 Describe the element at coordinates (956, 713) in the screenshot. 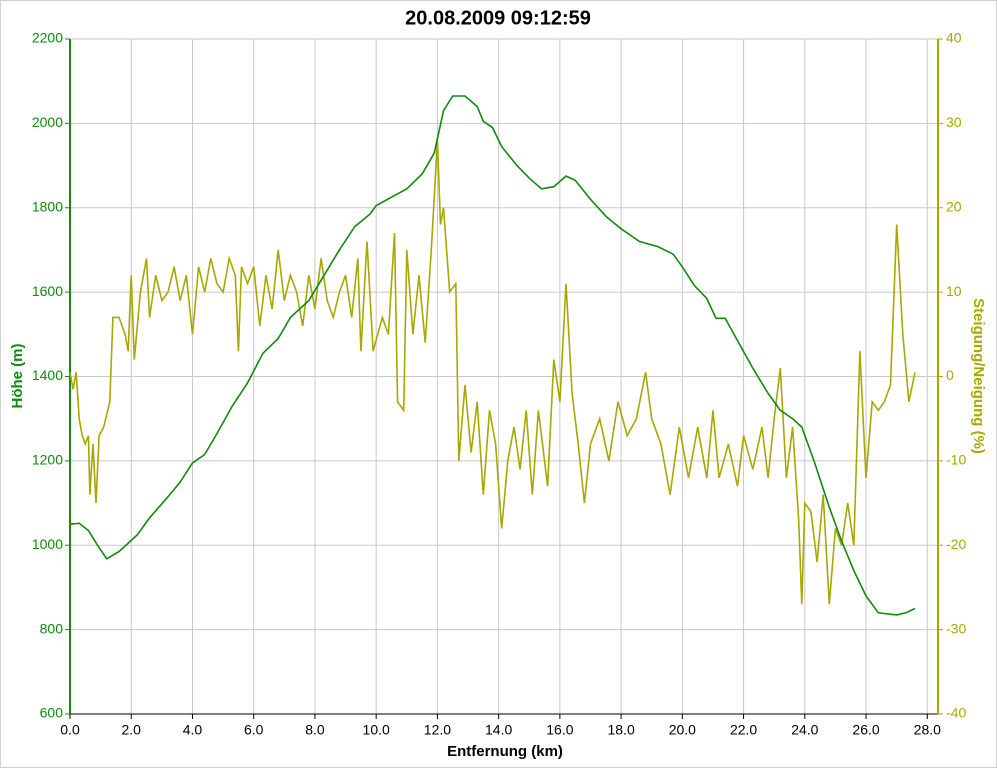

I see `y2-tick-label: -40` at that location.